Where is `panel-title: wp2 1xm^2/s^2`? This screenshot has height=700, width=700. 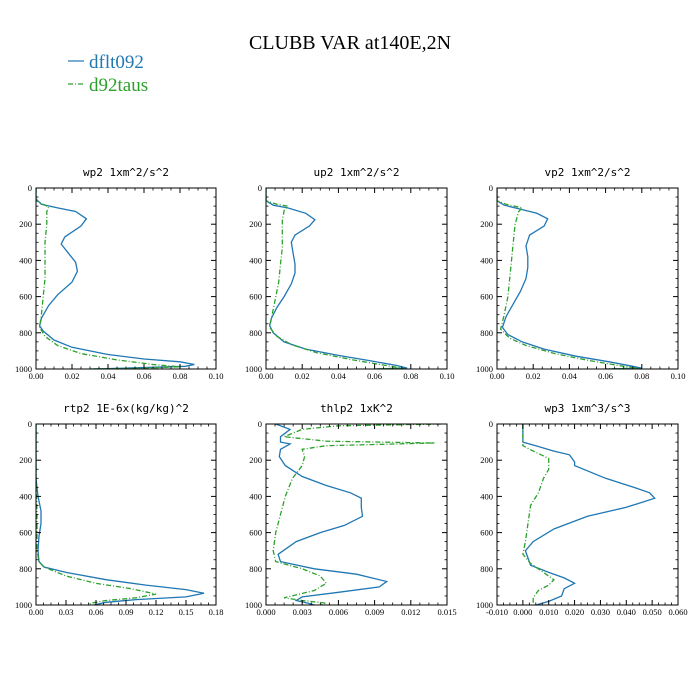 panel-title: wp2 1xm^2/s^2 is located at coordinates (126, 172).